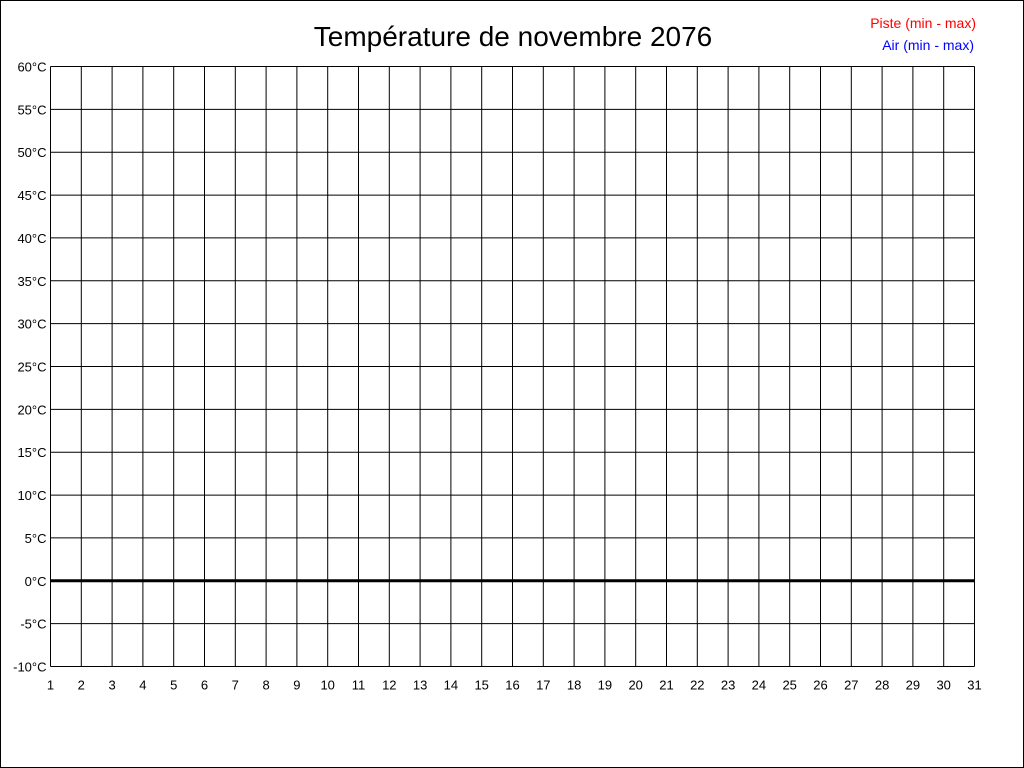  Describe the element at coordinates (31, 67) in the screenshot. I see `y-tick-label: 60°C` at that location.